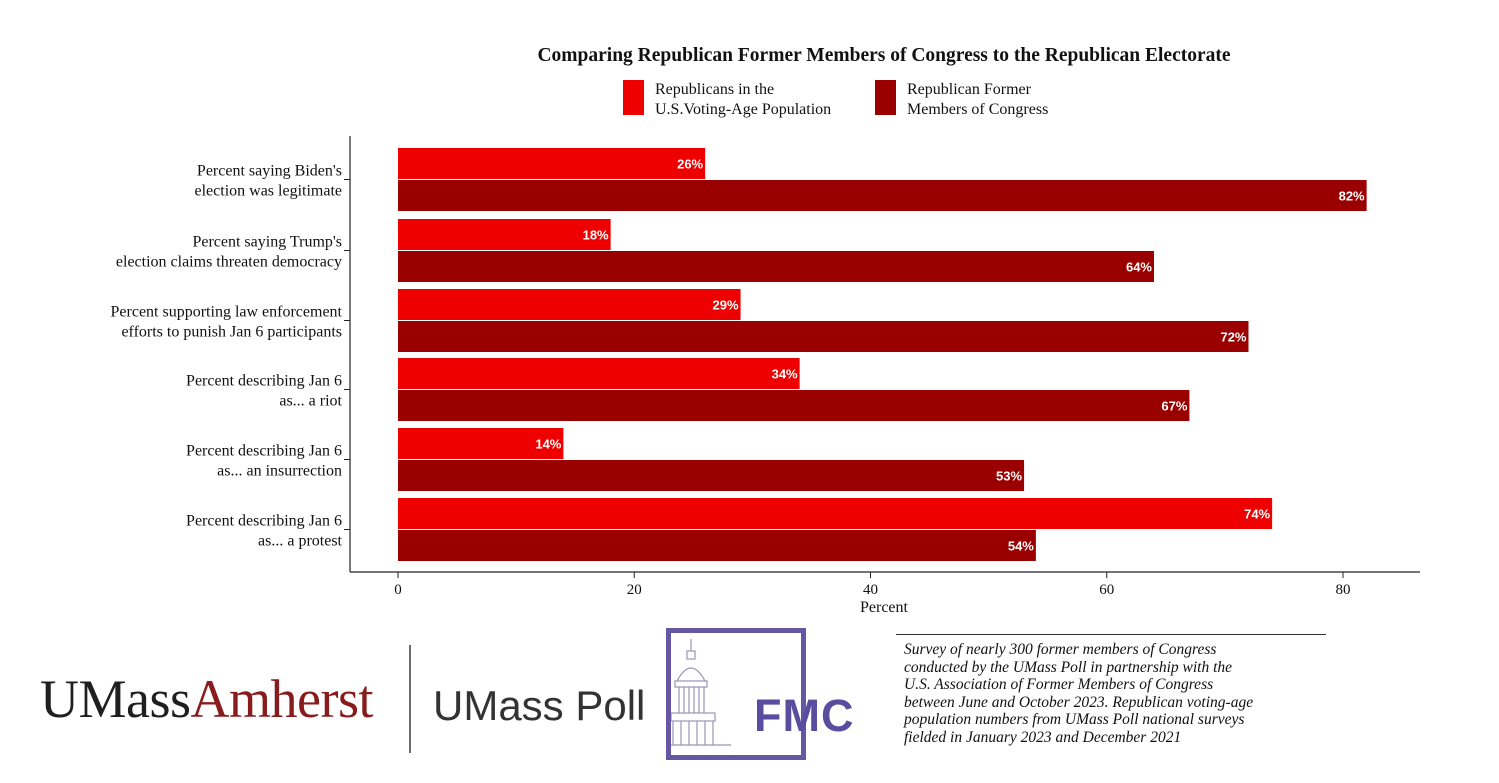 Image resolution: width=1499 pixels, height=783 pixels. What do you see at coordinates (310, 401) in the screenshot?
I see `category-label-3-1: as... a riot` at bounding box center [310, 401].